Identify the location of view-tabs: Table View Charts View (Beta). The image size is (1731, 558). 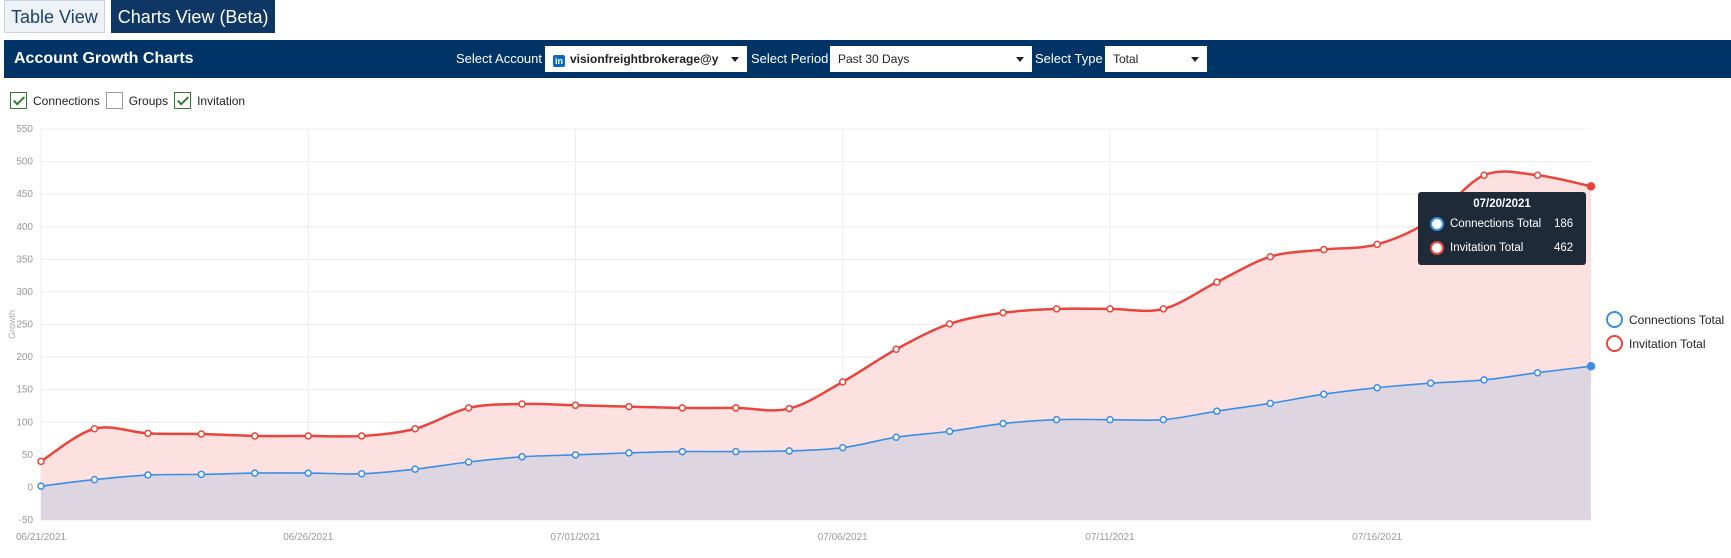
(140, 16).